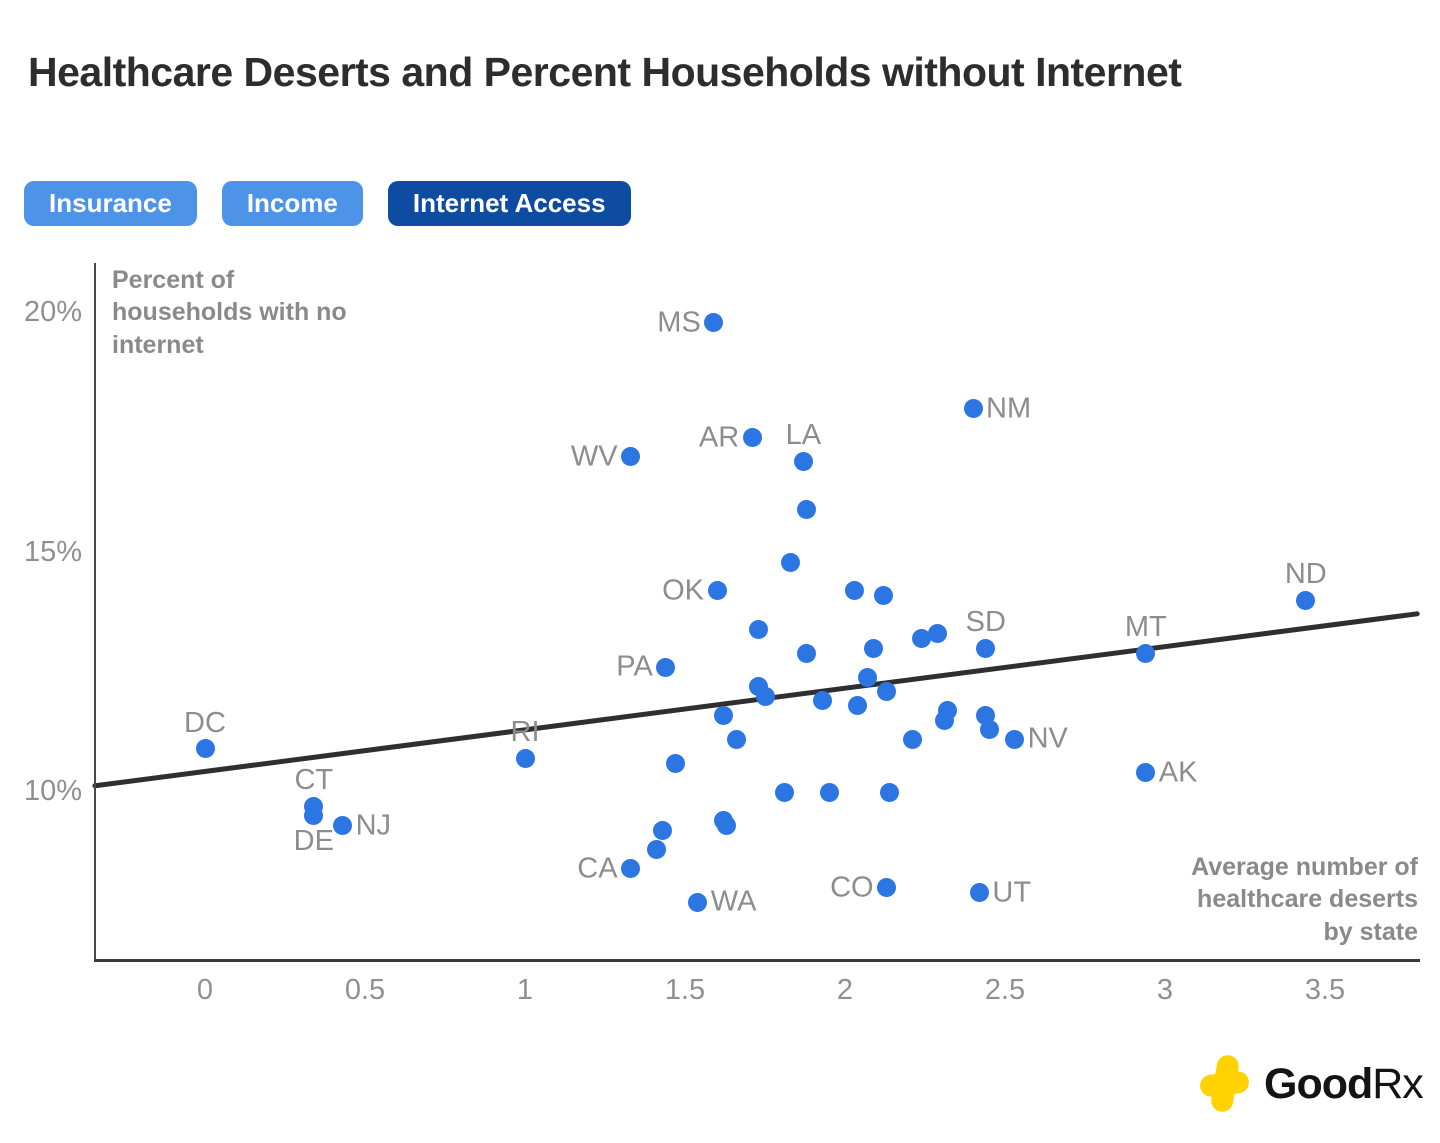  Describe the element at coordinates (1047, 738) in the screenshot. I see `point-label-nv: NV` at that location.